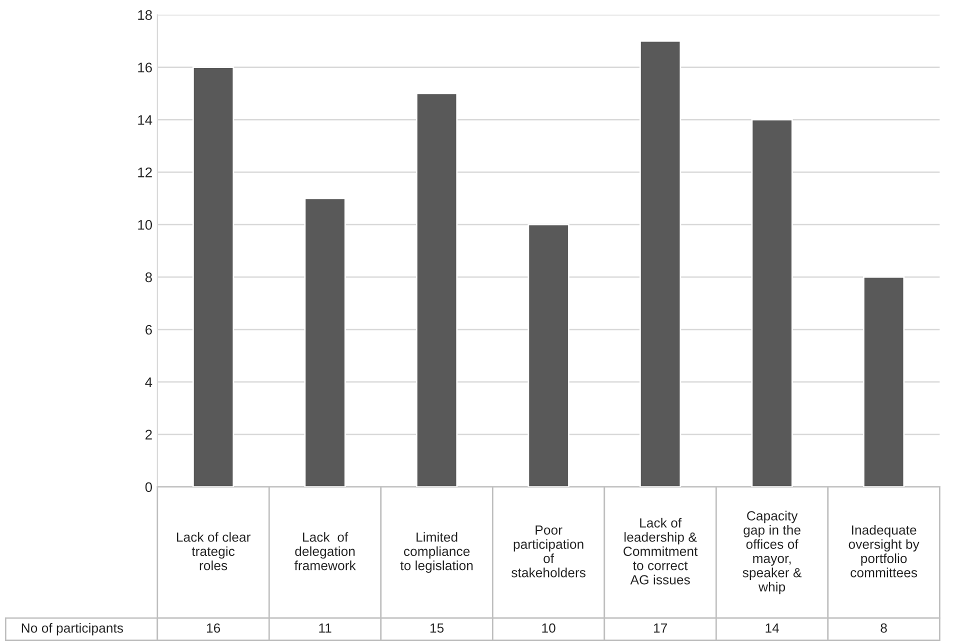  What do you see at coordinates (145, 120) in the screenshot?
I see `y-tick-label: 14` at bounding box center [145, 120].